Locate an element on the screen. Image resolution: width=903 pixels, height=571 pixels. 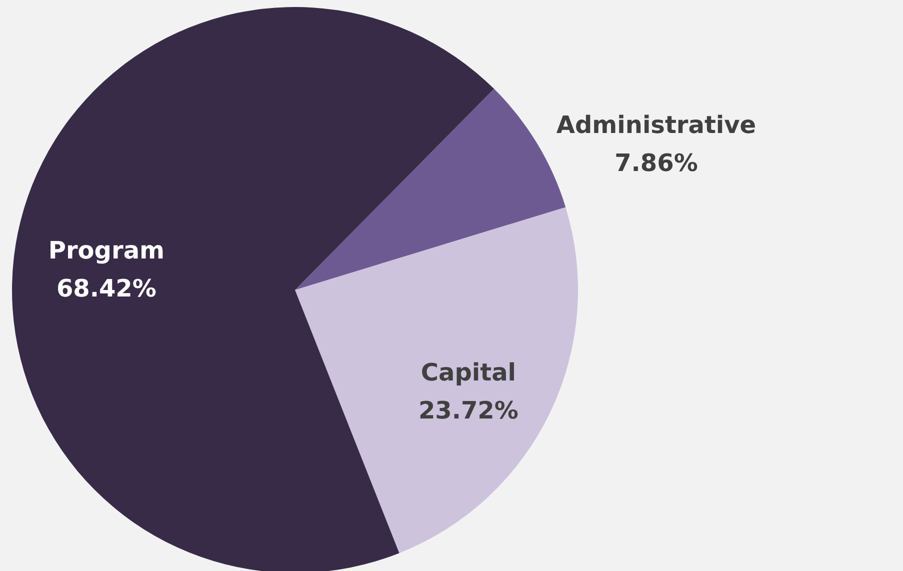
data-label: 23.72% is located at coordinates (468, 410).